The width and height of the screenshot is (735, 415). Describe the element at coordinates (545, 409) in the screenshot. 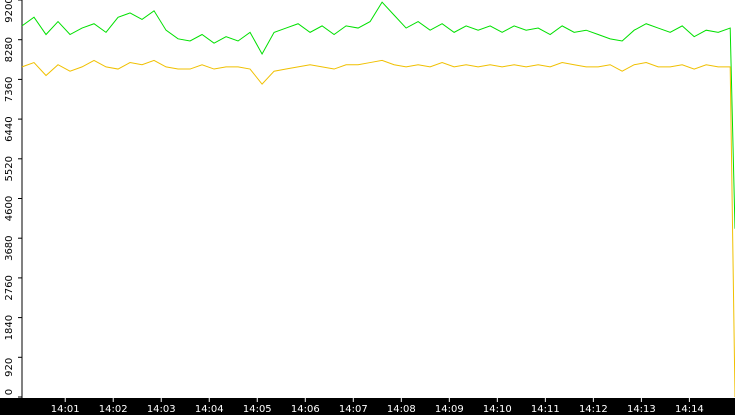

I see `x-tick-label: 14:11` at that location.